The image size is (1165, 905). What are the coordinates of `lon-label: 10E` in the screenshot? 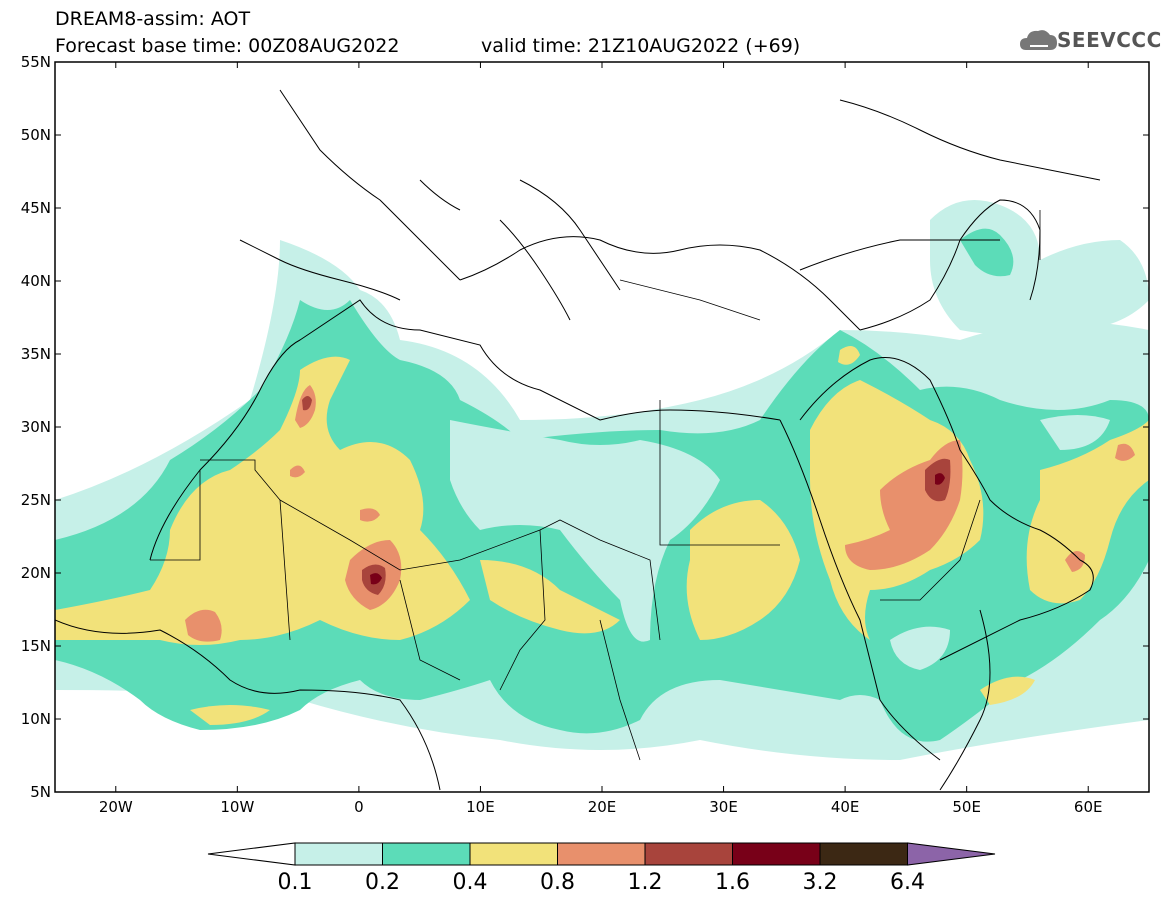 It's located at (480, 807).